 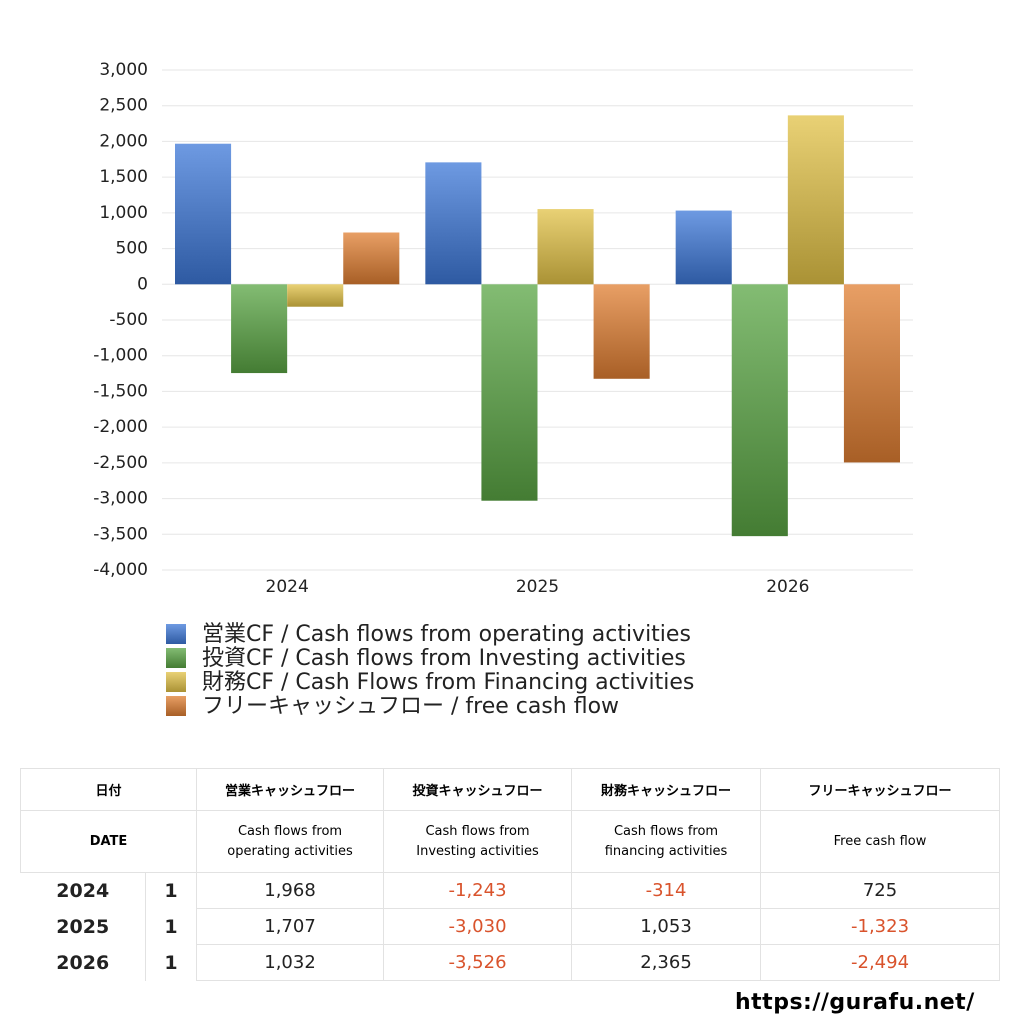 I want to click on table-cell: 725, so click(x=880, y=890).